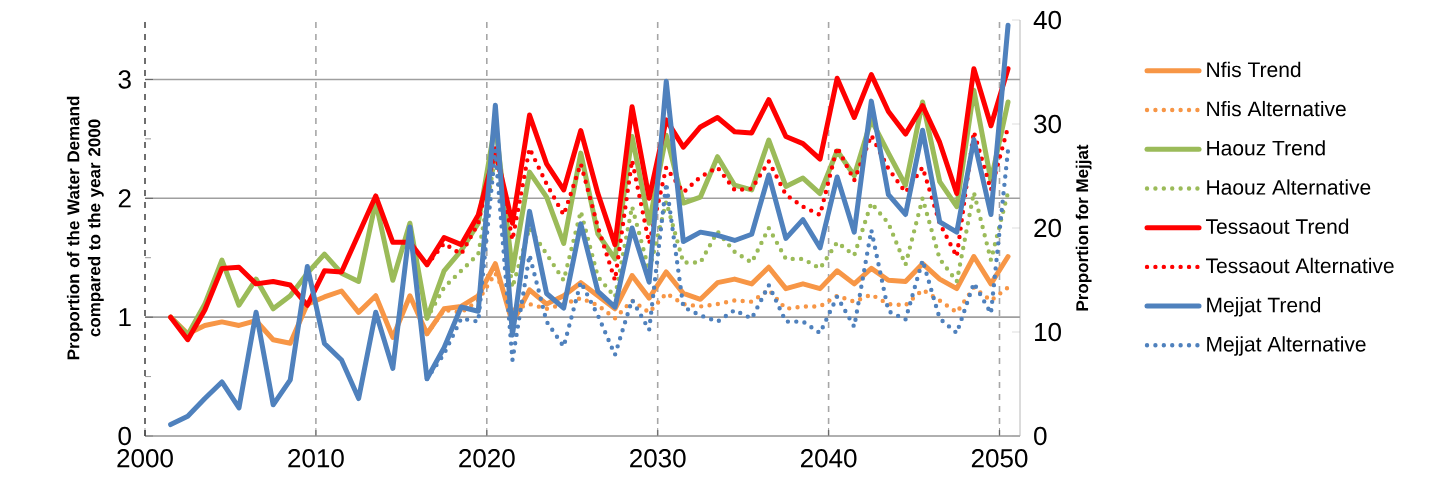 This screenshot has height=499, width=1442. Describe the element at coordinates (1289, 187) in the screenshot. I see `legend-label: Haouz Alternative` at that location.